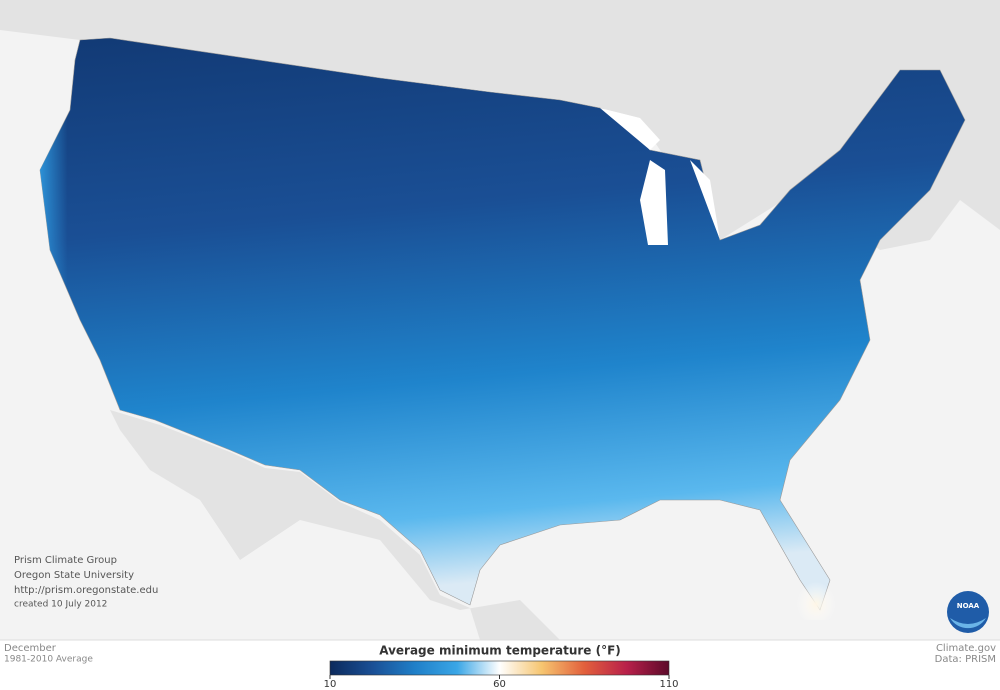 This screenshot has width=1000, height=690. I want to click on period-subtitle: 1981-2010 Average, so click(48, 660).